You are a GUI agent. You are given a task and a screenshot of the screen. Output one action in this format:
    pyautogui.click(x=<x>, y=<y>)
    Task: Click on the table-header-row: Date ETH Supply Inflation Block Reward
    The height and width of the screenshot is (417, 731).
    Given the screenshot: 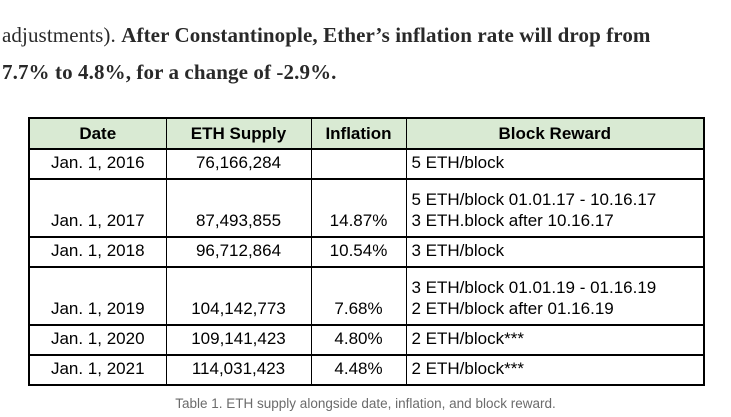 What is the action you would take?
    pyautogui.click(x=366, y=133)
    